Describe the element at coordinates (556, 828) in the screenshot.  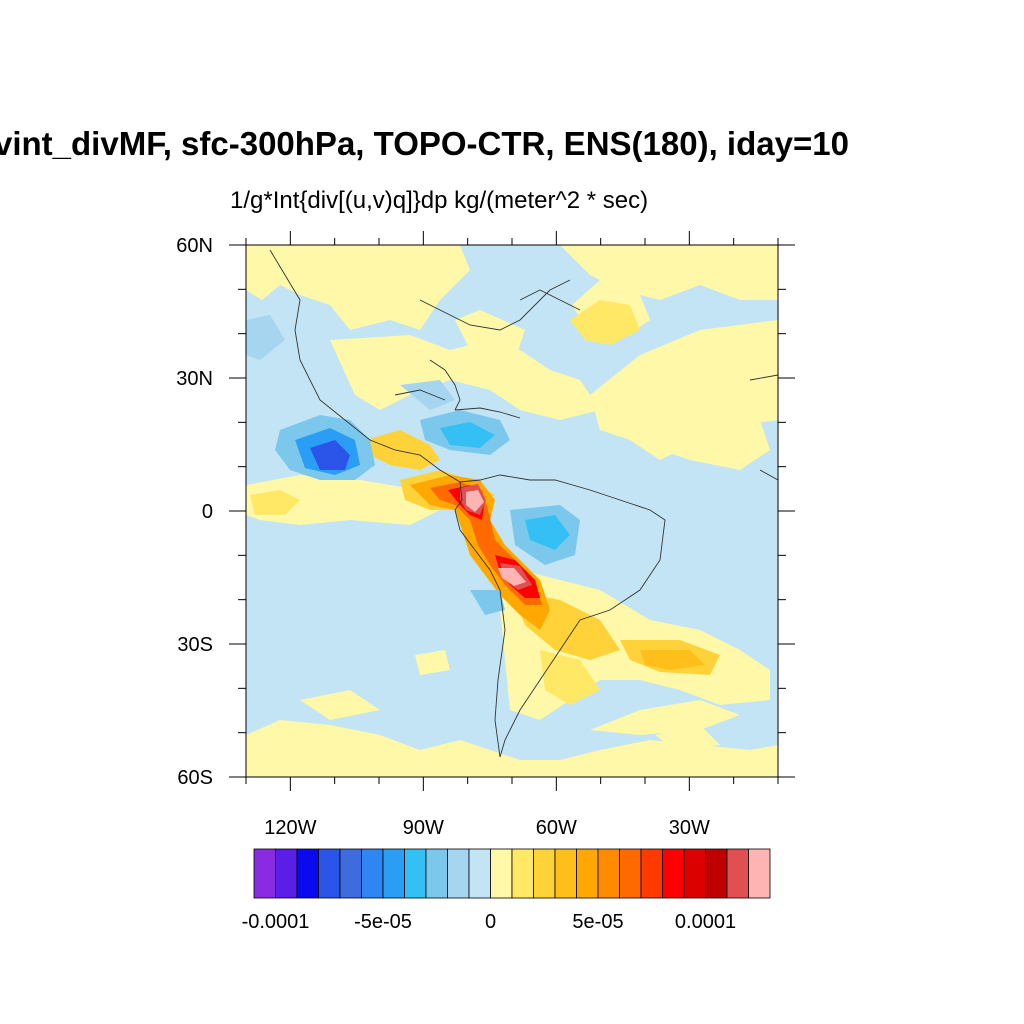
I see `lon-tick-label: 60W` at that location.